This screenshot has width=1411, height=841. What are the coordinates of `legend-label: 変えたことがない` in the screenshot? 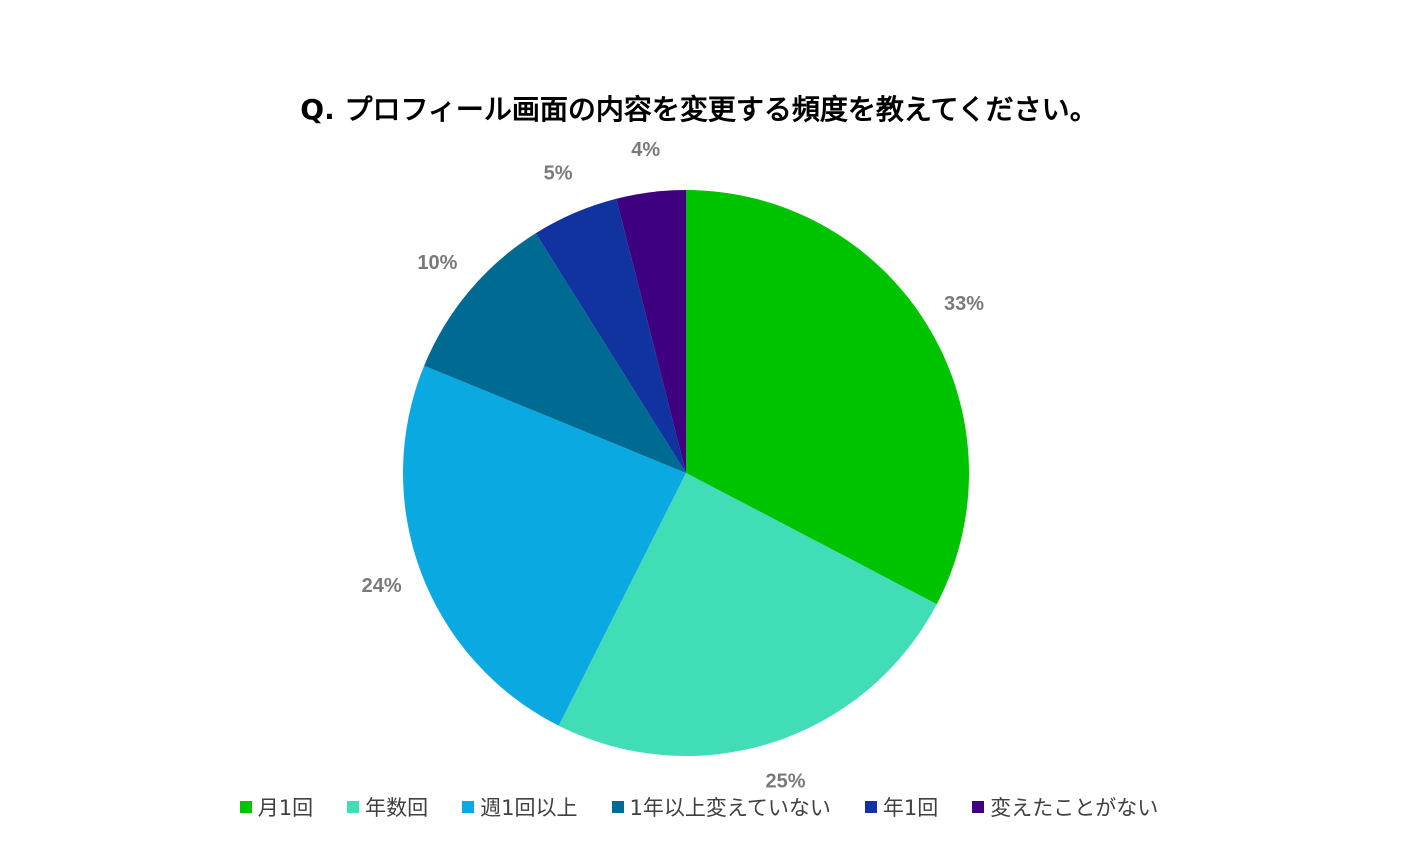 It's located at (1074, 808).